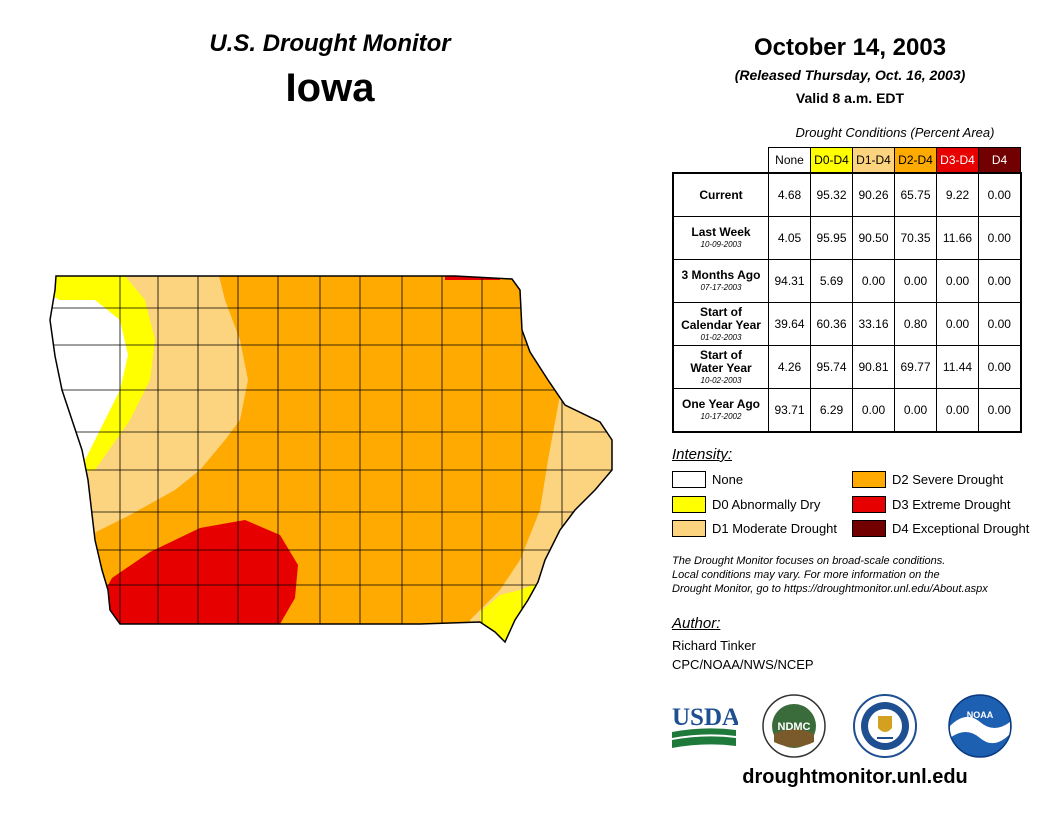  I want to click on table-cell: 69.77, so click(915, 367).